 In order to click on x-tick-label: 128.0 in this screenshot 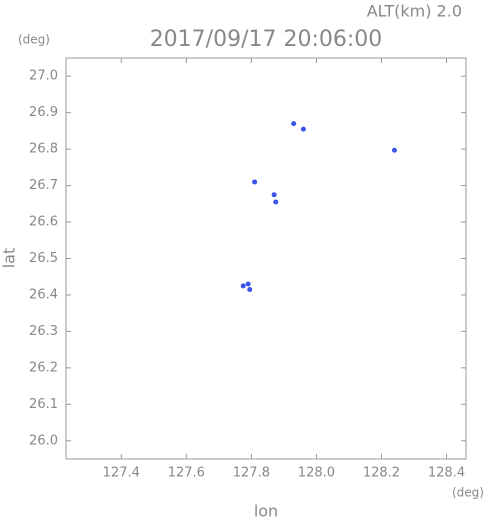, I will do `click(316, 473)`.